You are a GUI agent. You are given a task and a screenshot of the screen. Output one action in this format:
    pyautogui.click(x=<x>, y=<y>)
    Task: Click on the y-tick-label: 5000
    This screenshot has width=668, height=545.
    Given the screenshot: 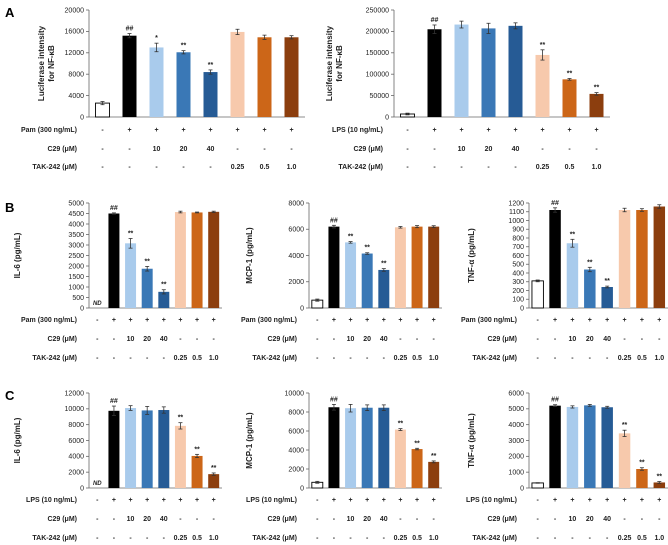 What is the action you would take?
    pyautogui.click(x=516, y=409)
    